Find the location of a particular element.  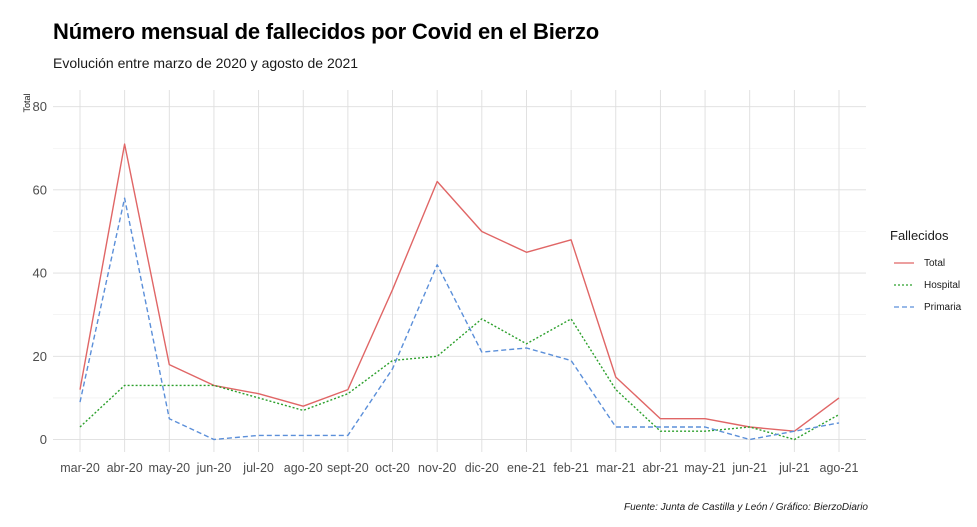

x-tick-label: may-20 is located at coordinates (169, 468).